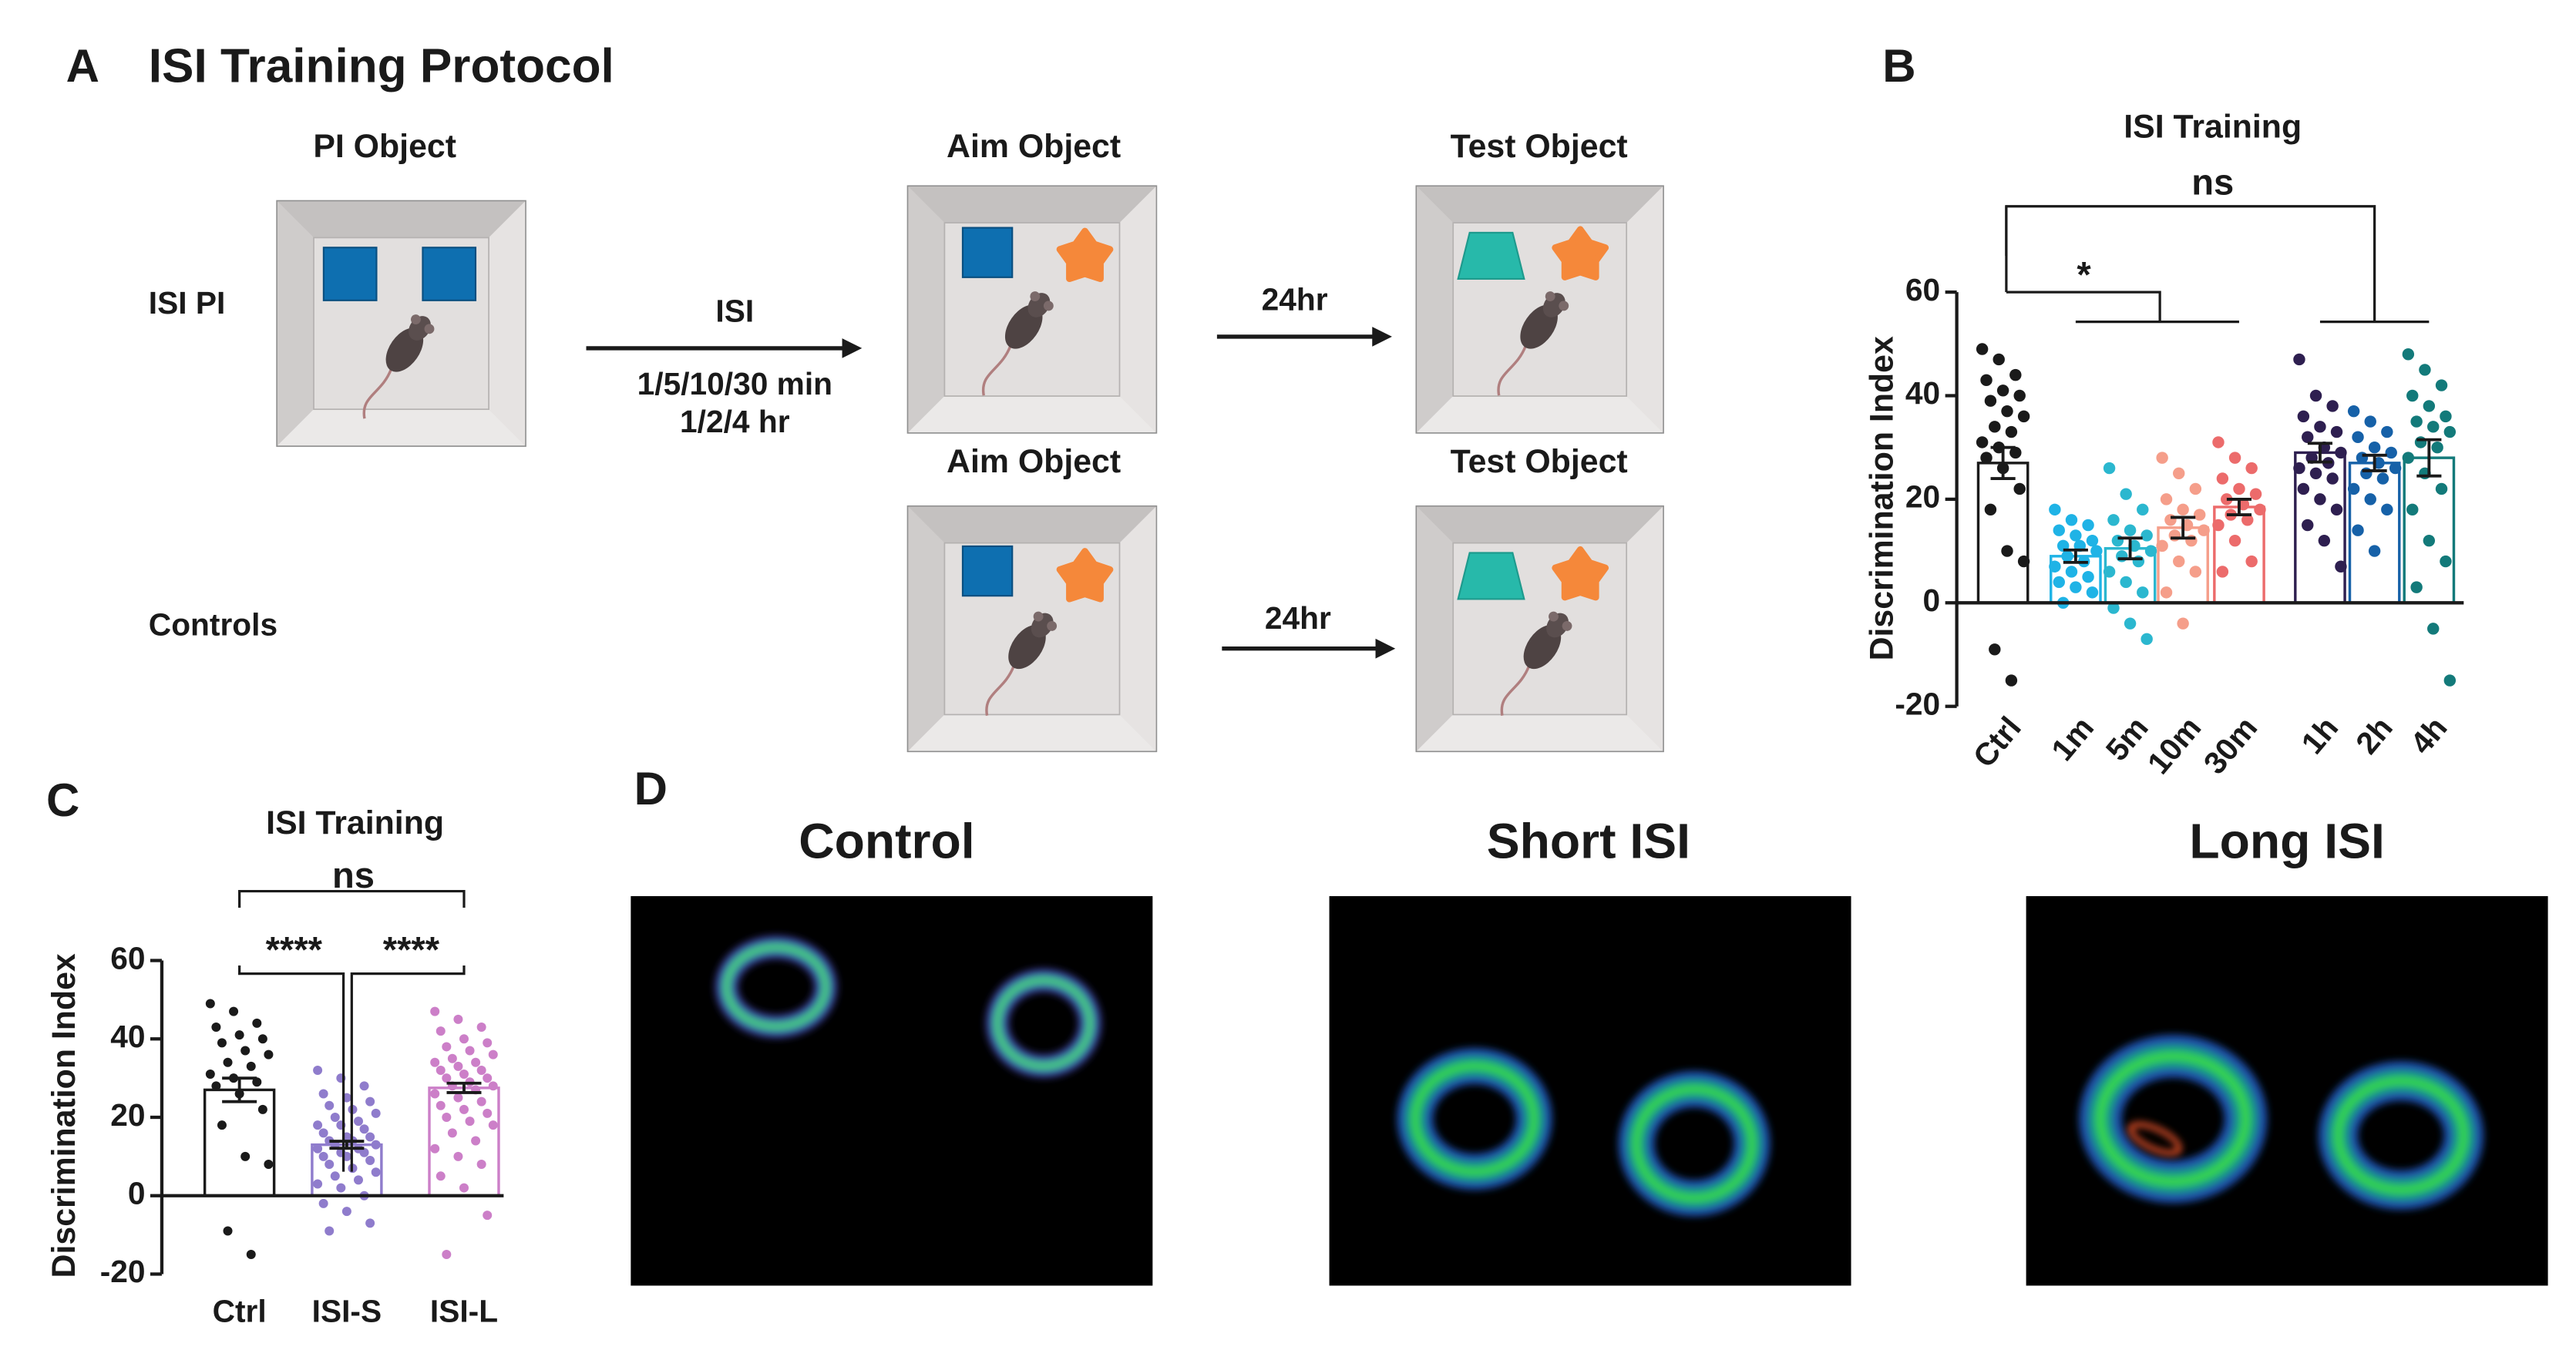  Describe the element at coordinates (353, 875) in the screenshot. I see `significance-label: ns` at that location.